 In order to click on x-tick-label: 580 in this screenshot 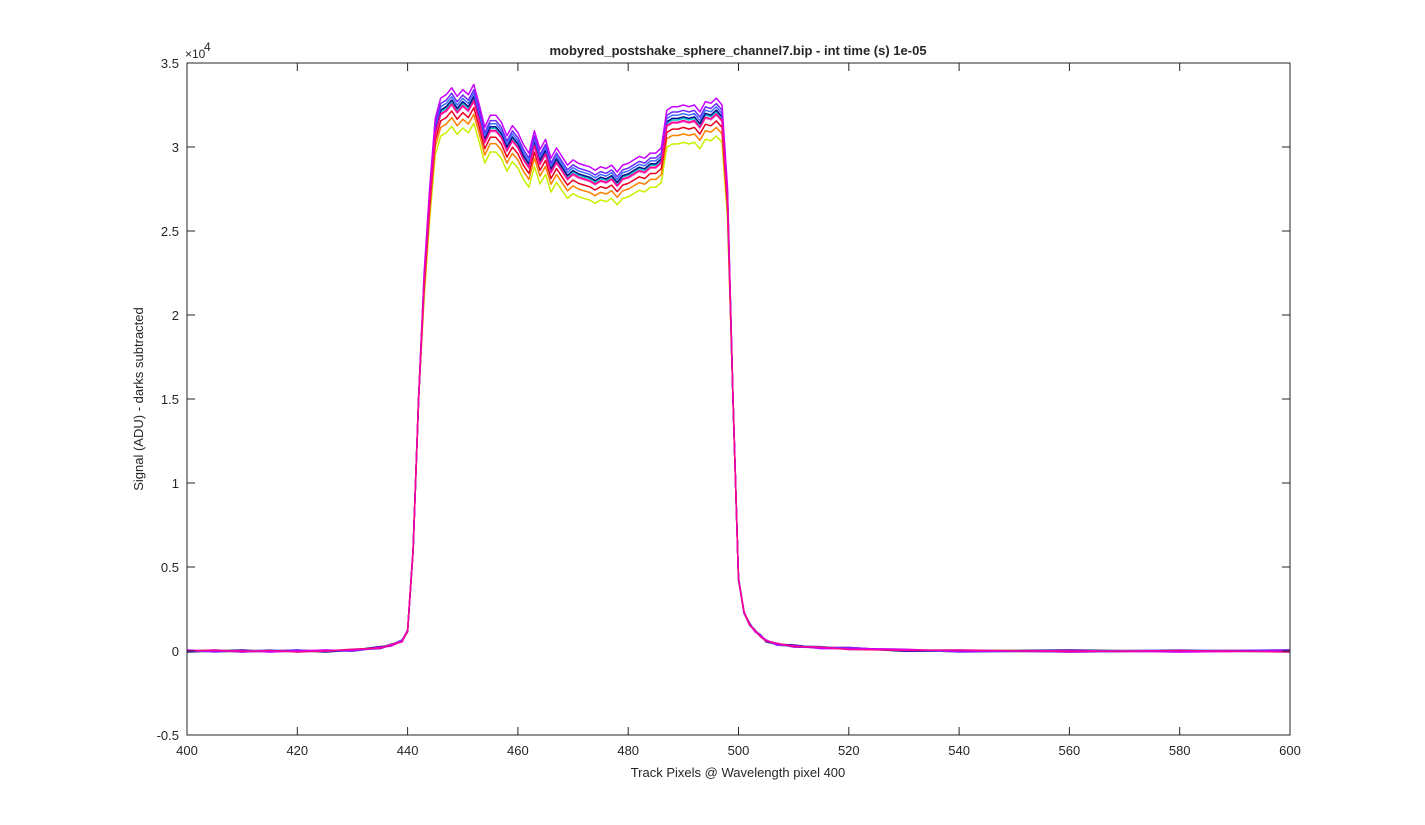, I will do `click(1180, 750)`.